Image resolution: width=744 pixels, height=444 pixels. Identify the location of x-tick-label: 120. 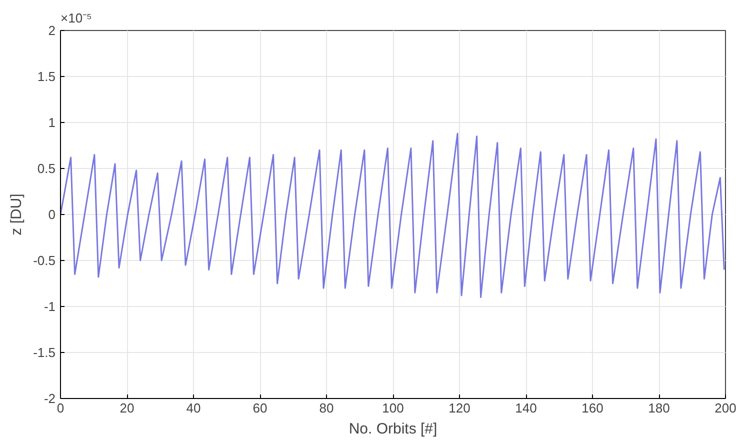
(459, 408).